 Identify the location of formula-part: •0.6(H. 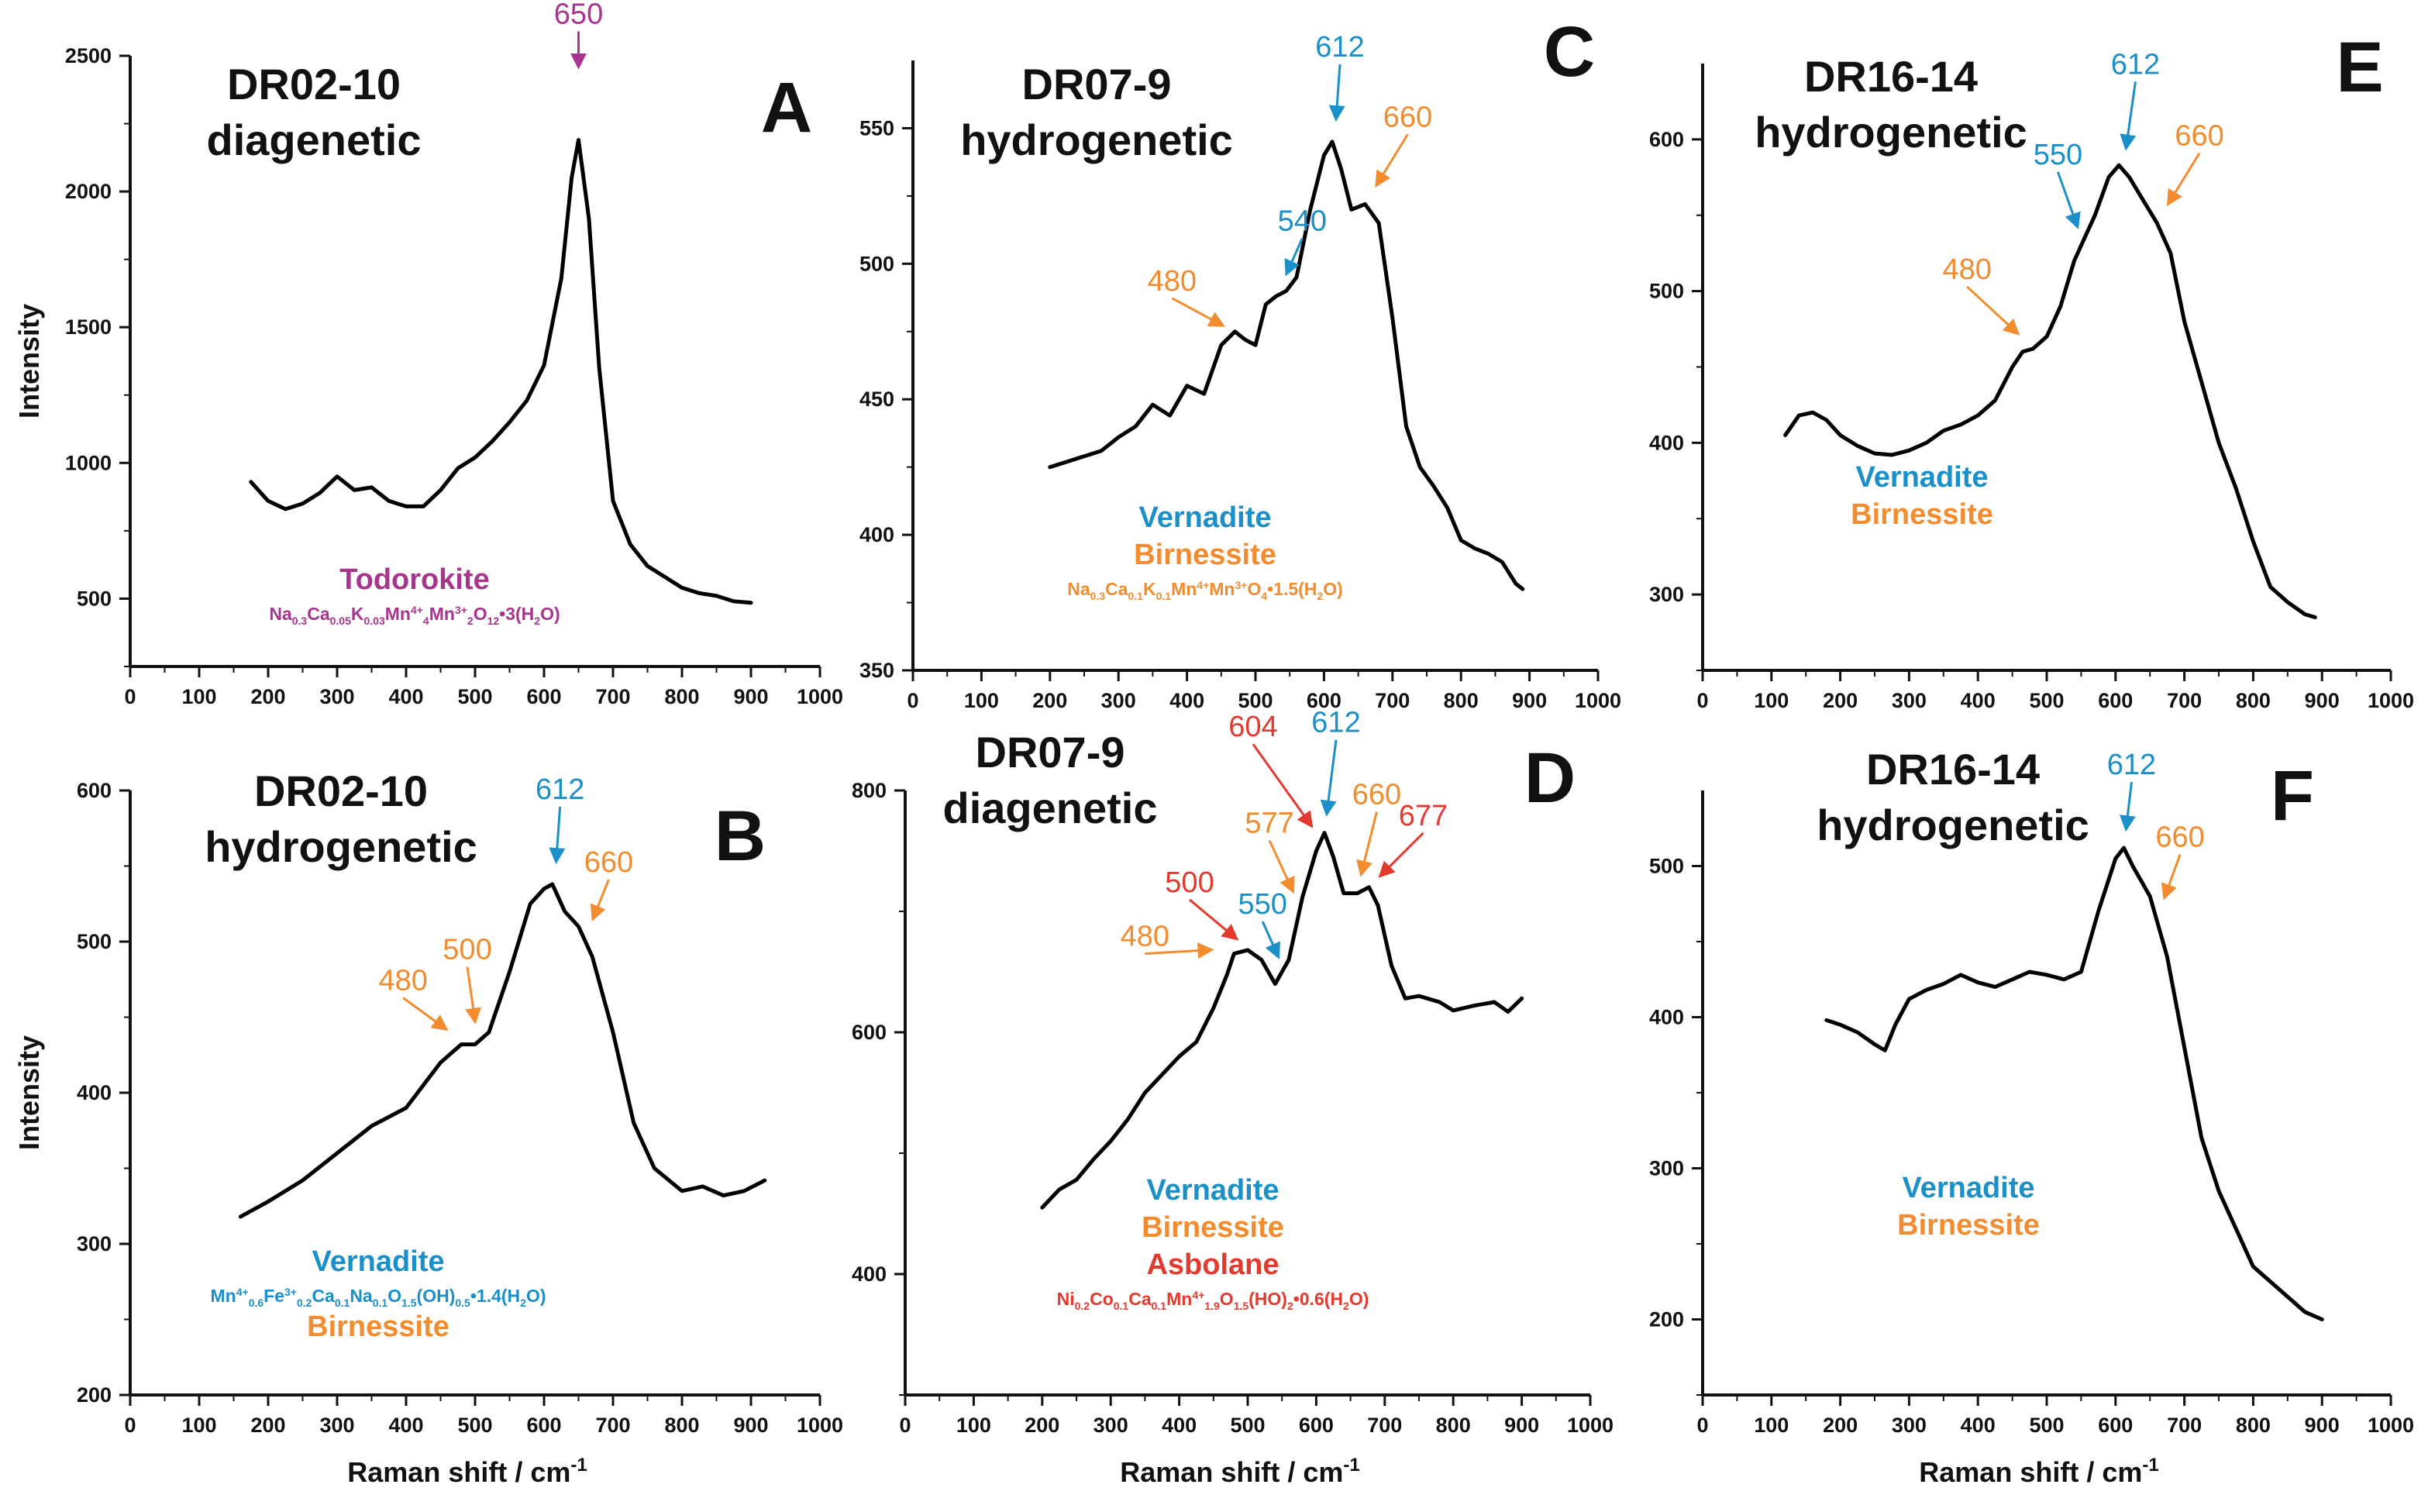
(1318, 1299).